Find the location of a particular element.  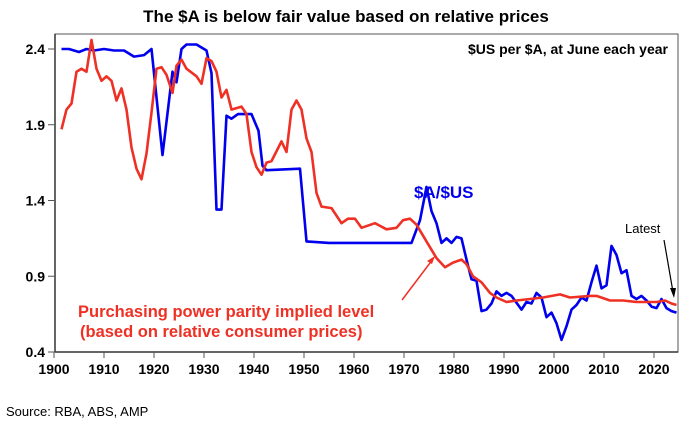

x-tick-label: 1940 is located at coordinates (253, 369).